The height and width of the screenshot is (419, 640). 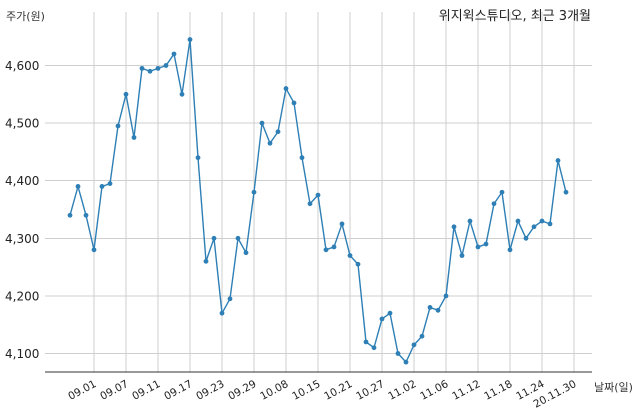 I want to click on x-tick-label: 09.07, so click(x=114, y=390).